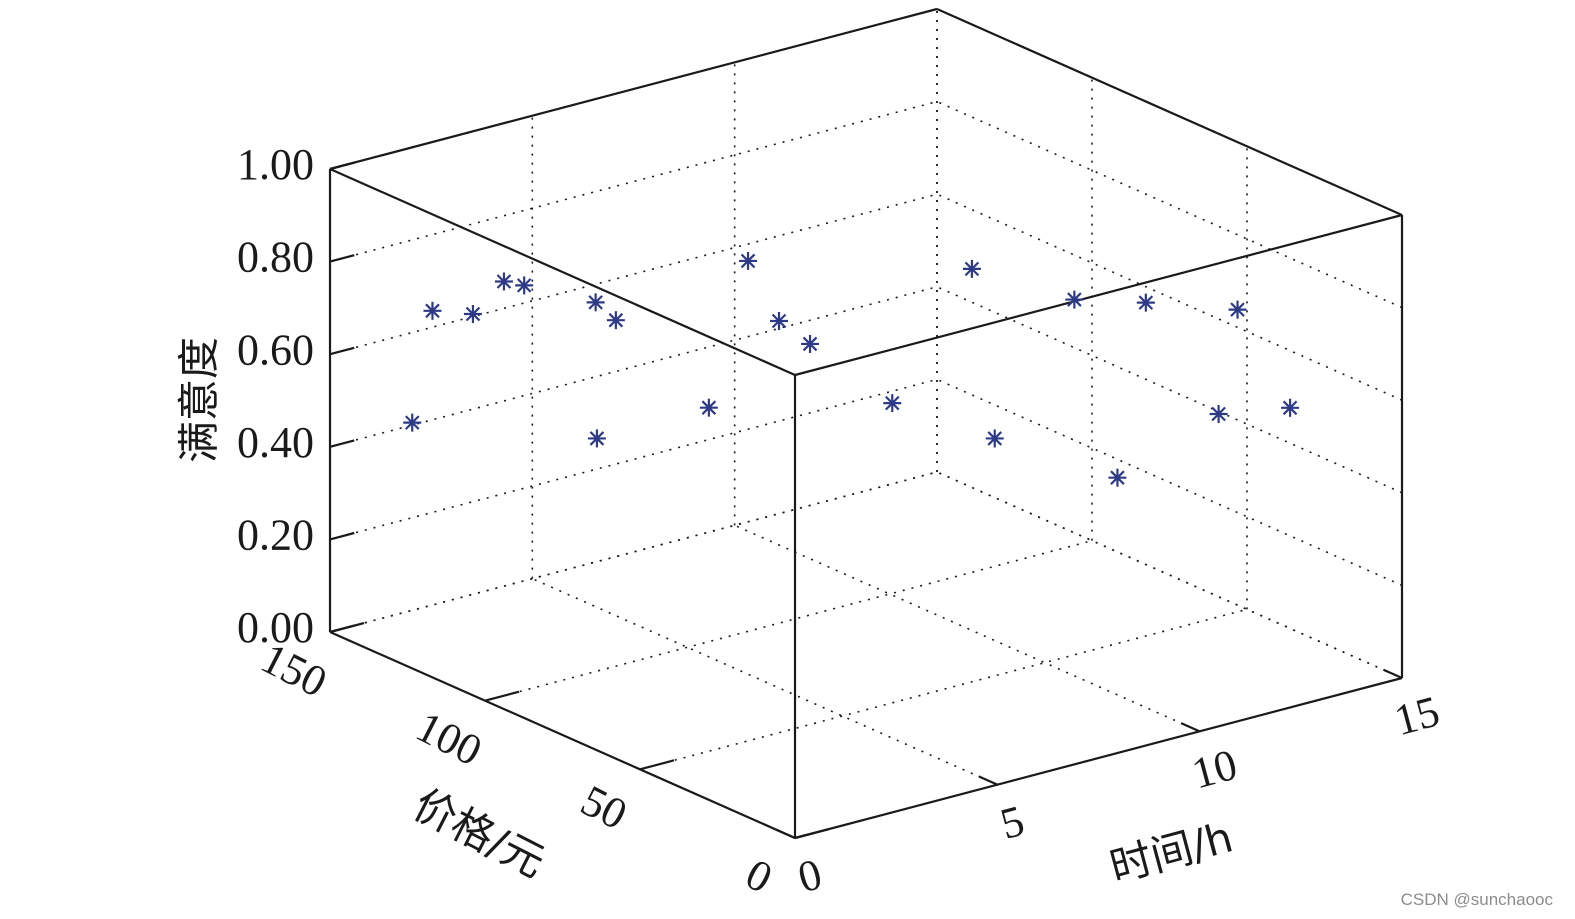 The image size is (1575, 919). What do you see at coordinates (1477, 899) in the screenshot?
I see `watermark: CSDN @sunchaooc` at bounding box center [1477, 899].